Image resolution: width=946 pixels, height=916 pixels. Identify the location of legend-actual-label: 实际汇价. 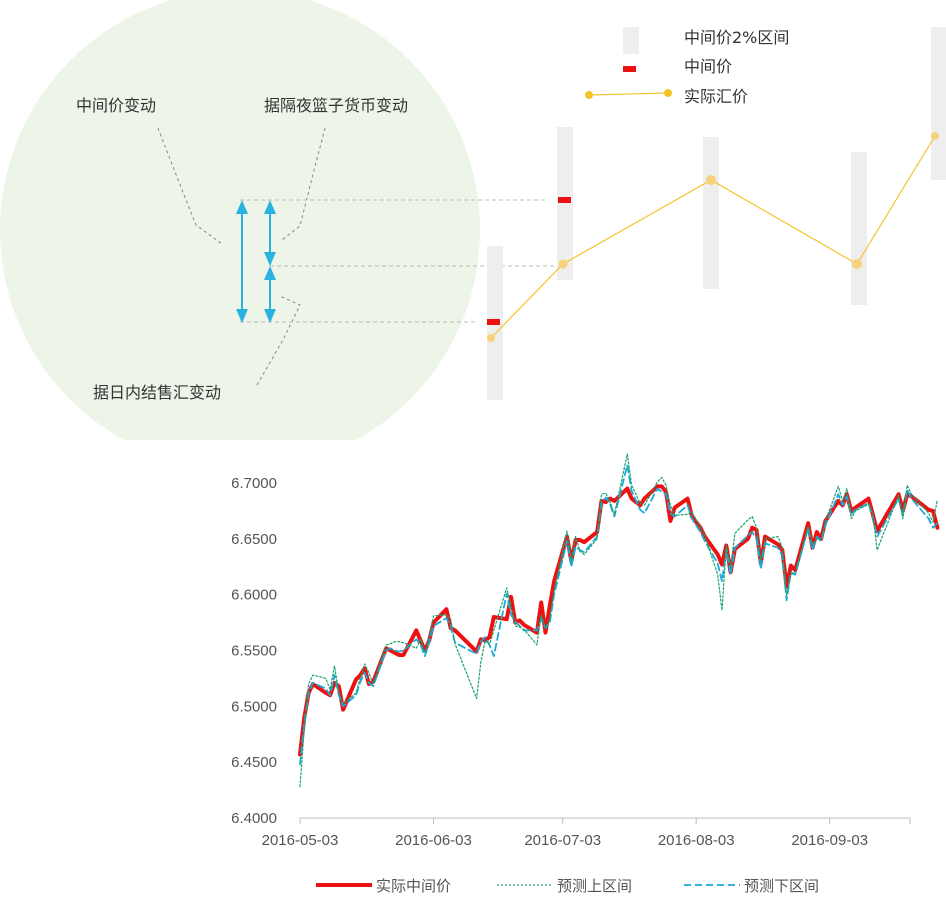
(716, 96).